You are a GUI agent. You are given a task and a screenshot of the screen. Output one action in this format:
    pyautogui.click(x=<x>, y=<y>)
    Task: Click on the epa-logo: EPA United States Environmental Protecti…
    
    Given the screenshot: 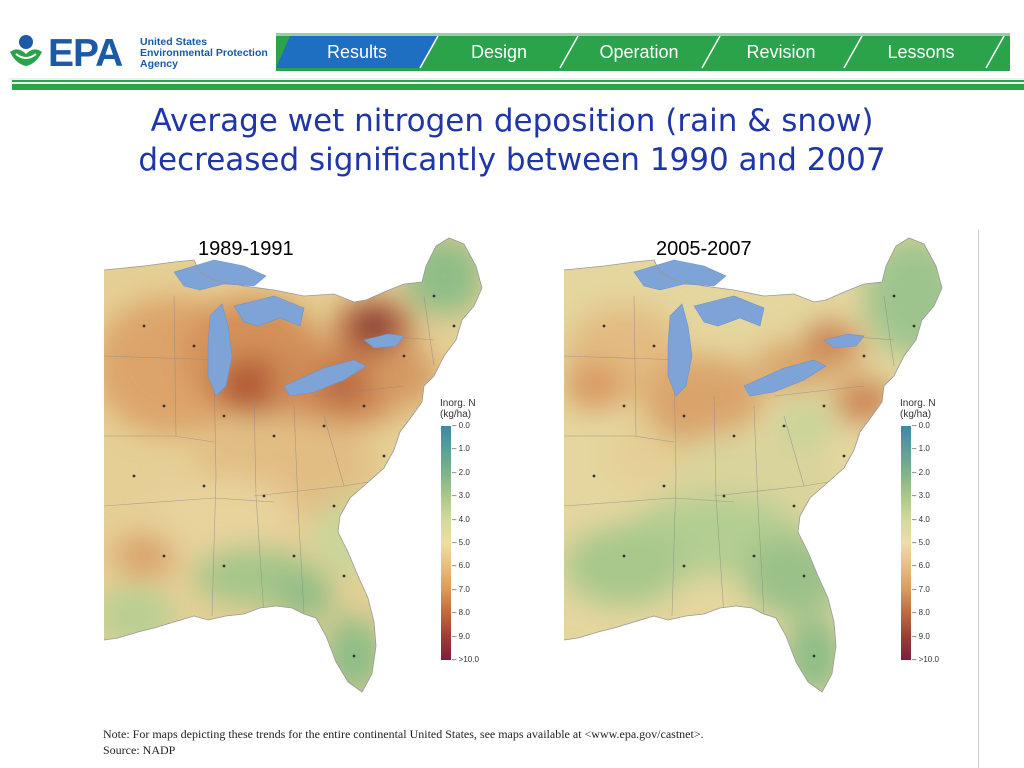 What is the action you would take?
    pyautogui.click(x=139, y=53)
    